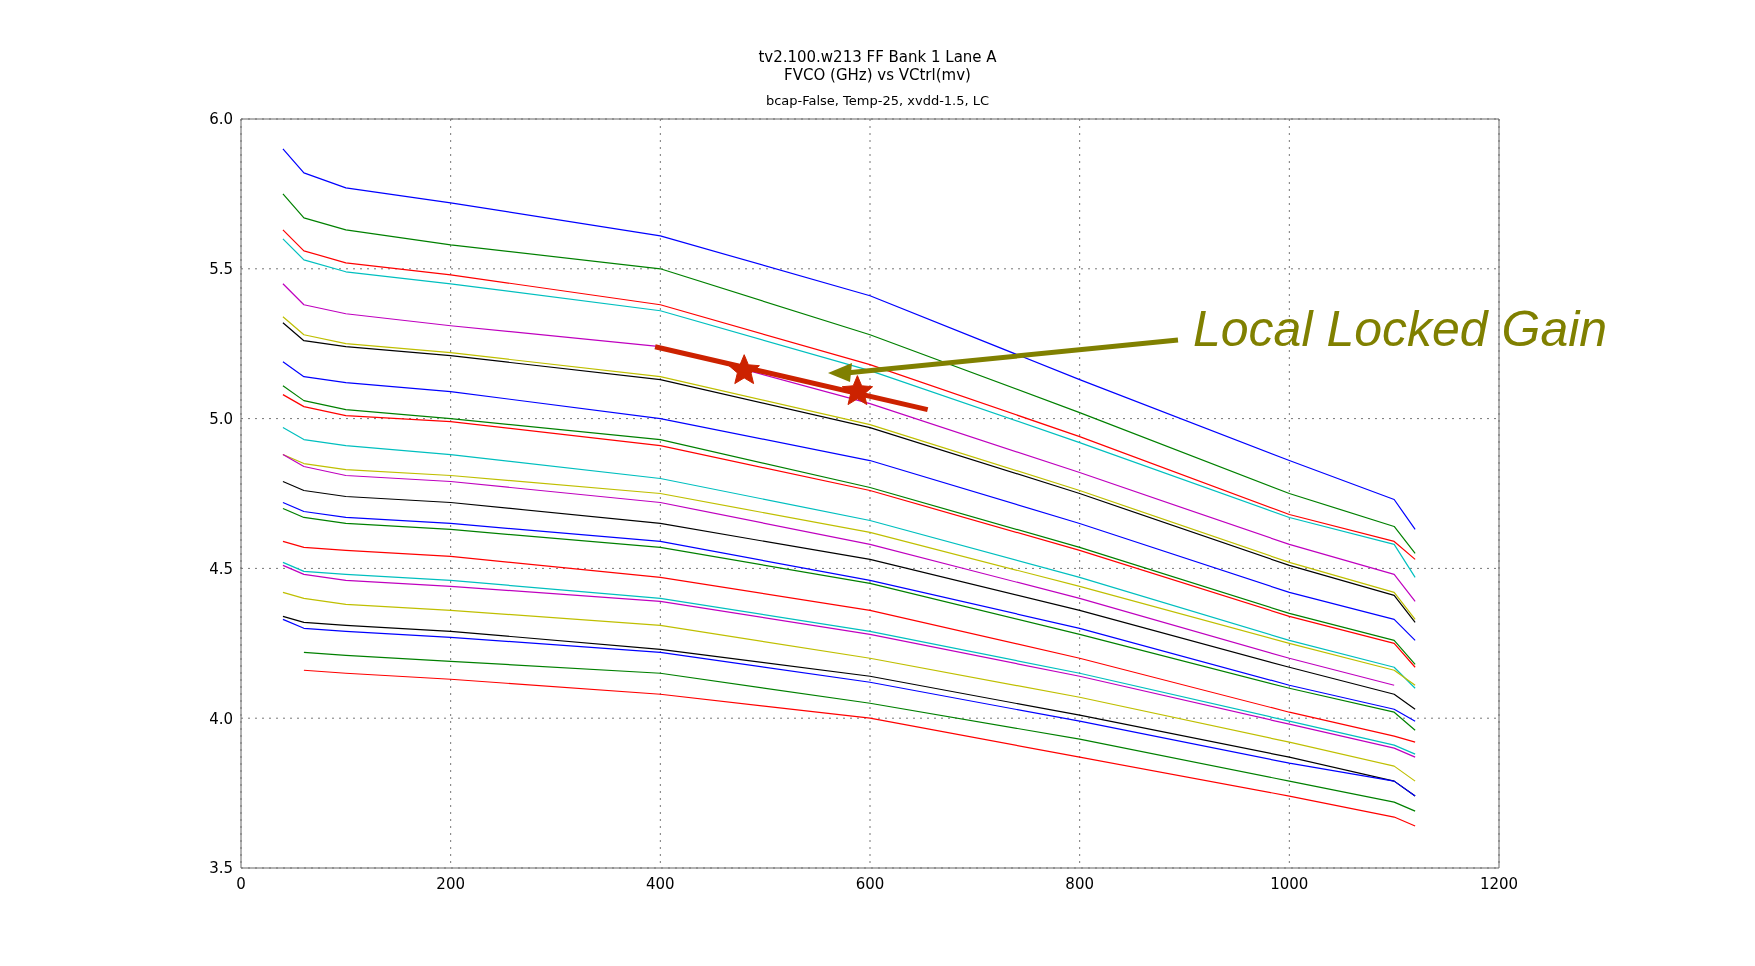  Describe the element at coordinates (1499, 883) in the screenshot. I see `x-tick-label: 1200` at that location.